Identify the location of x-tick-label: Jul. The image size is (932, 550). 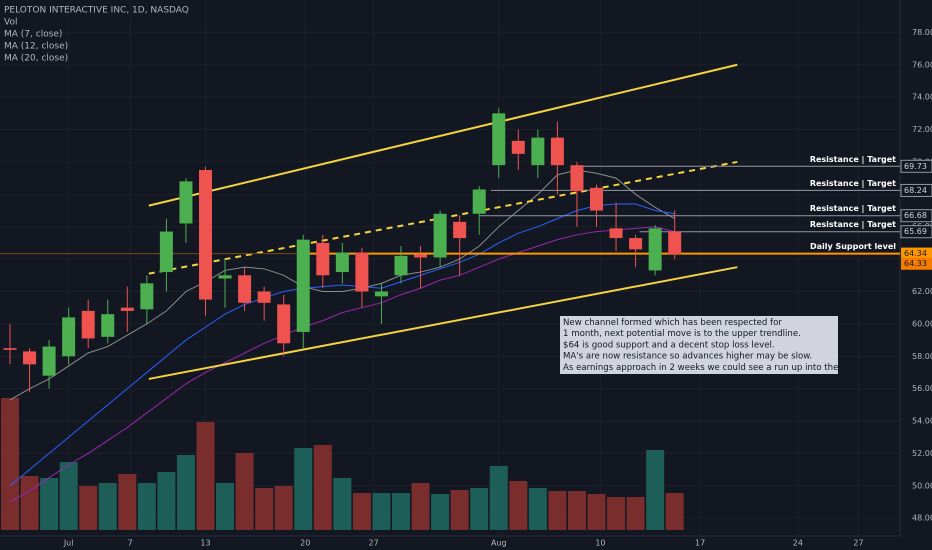
(68, 543).